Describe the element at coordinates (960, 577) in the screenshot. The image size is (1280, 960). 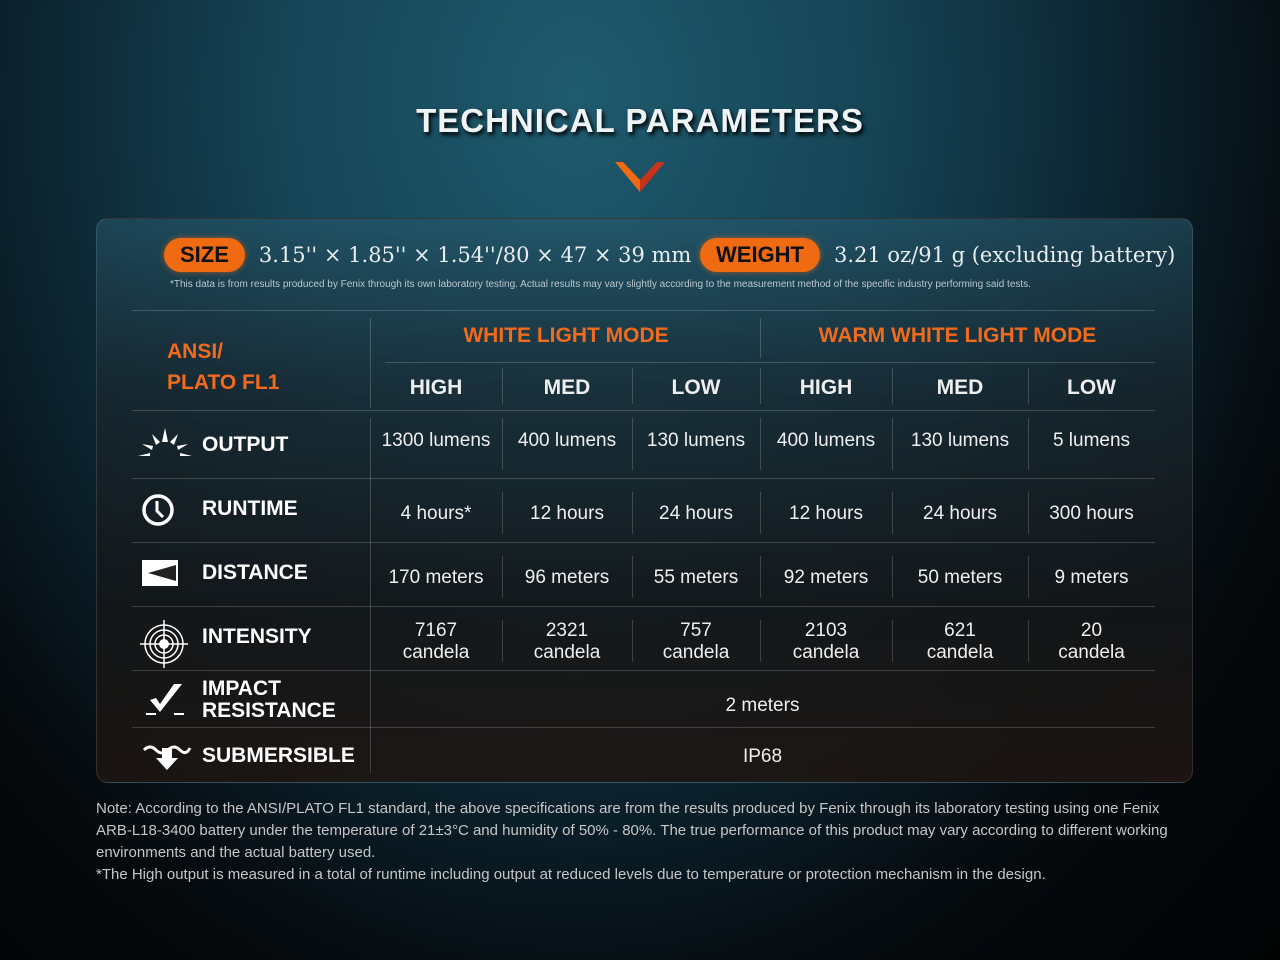
I see `spec-value: 50 meters` at that location.